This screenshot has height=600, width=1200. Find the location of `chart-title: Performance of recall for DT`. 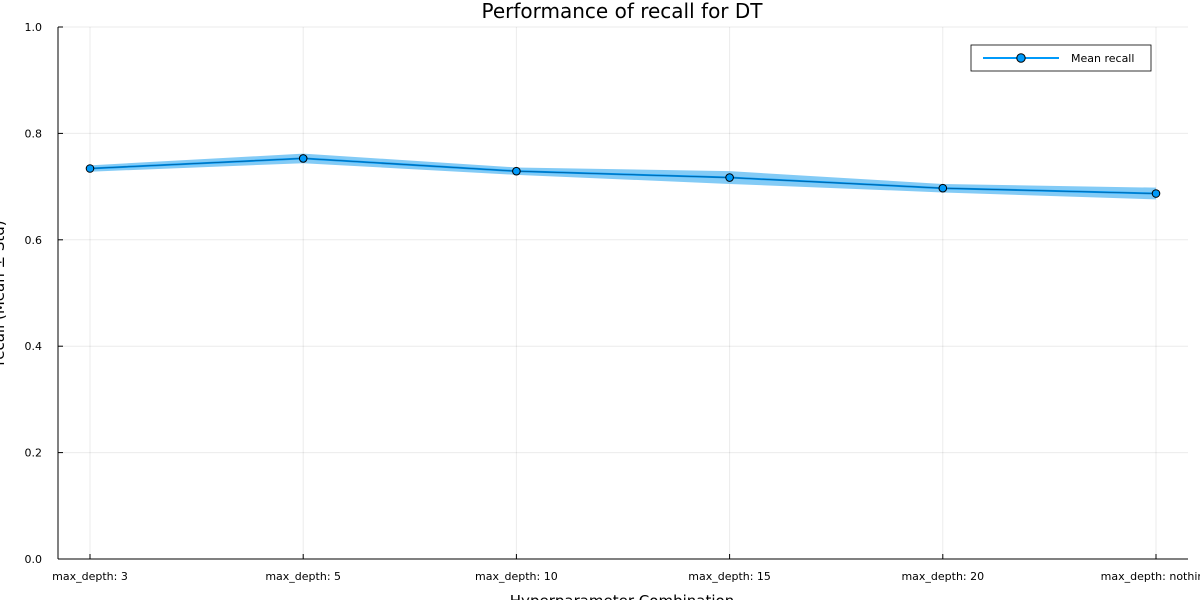

chart-title: Performance of recall for DT is located at coordinates (622, 11).